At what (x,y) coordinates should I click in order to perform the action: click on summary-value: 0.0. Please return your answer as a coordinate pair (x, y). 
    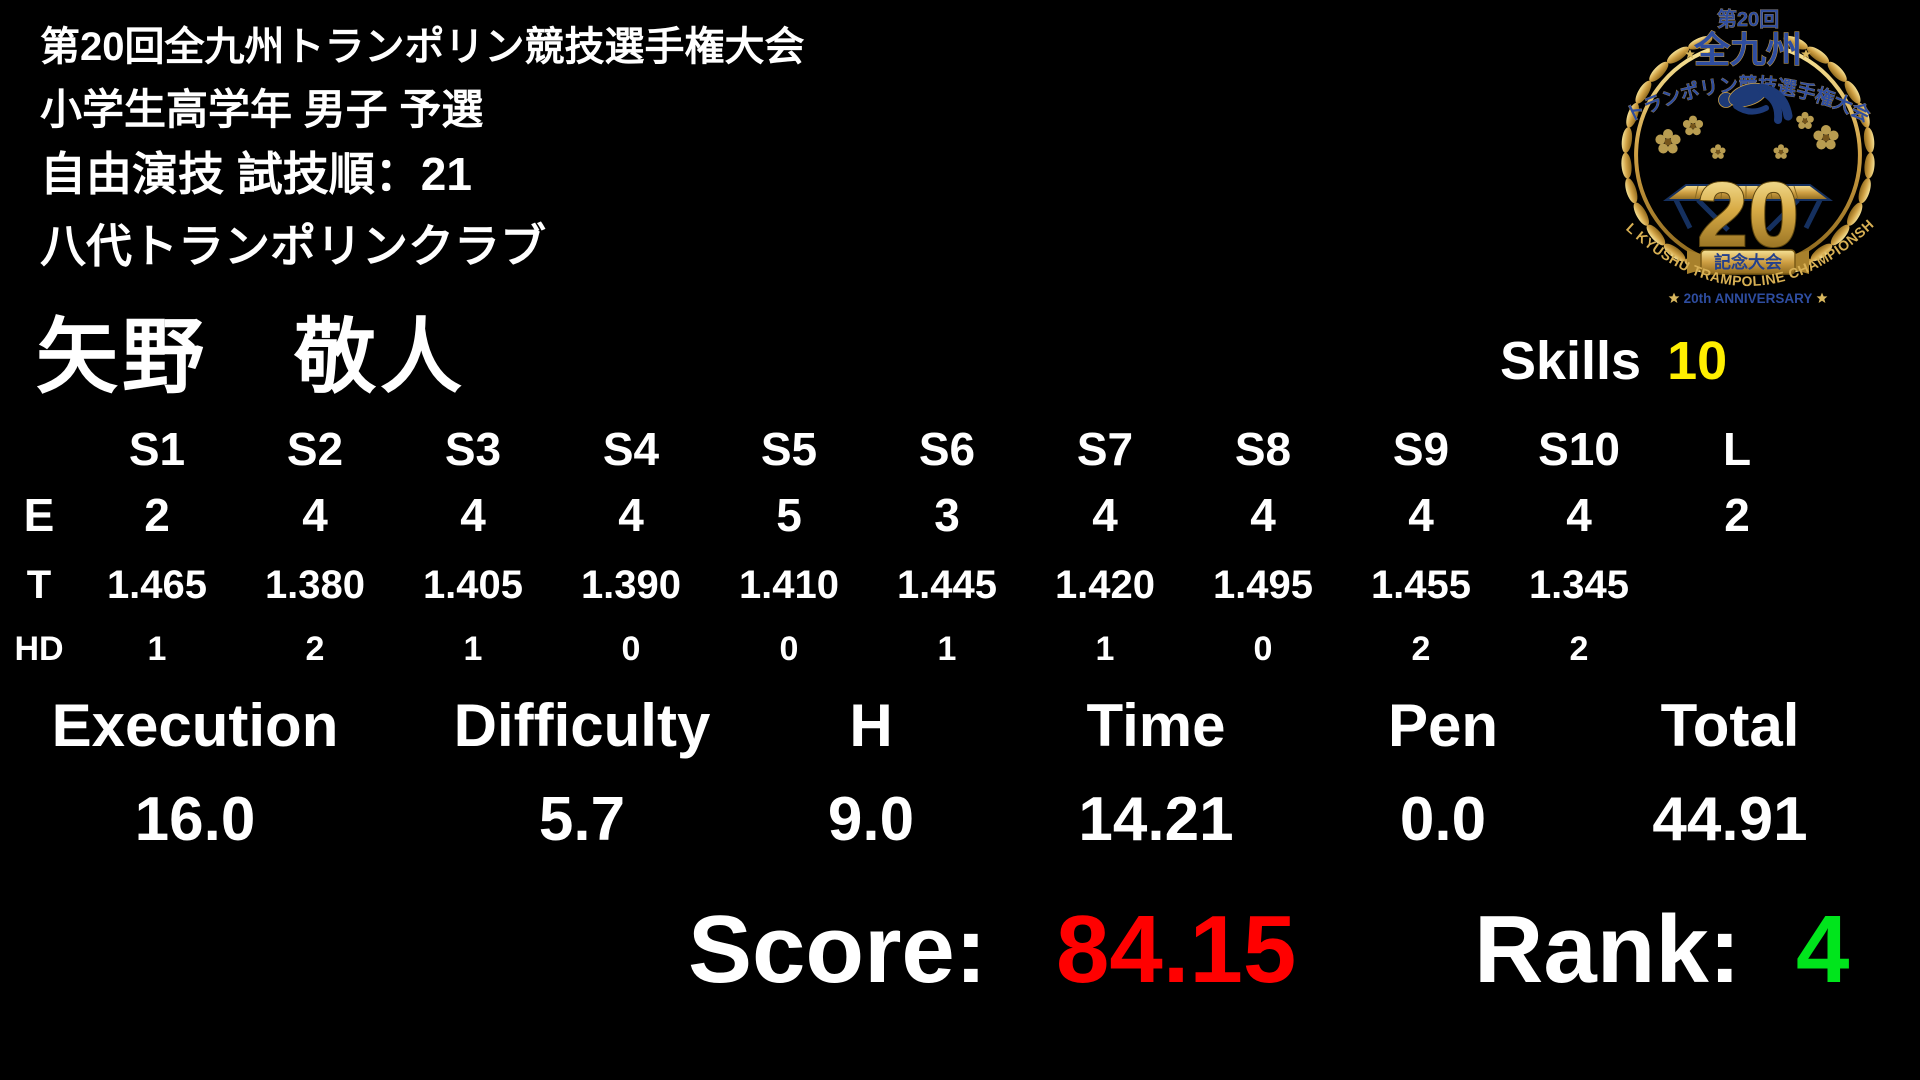
    Looking at the image, I should click on (1443, 819).